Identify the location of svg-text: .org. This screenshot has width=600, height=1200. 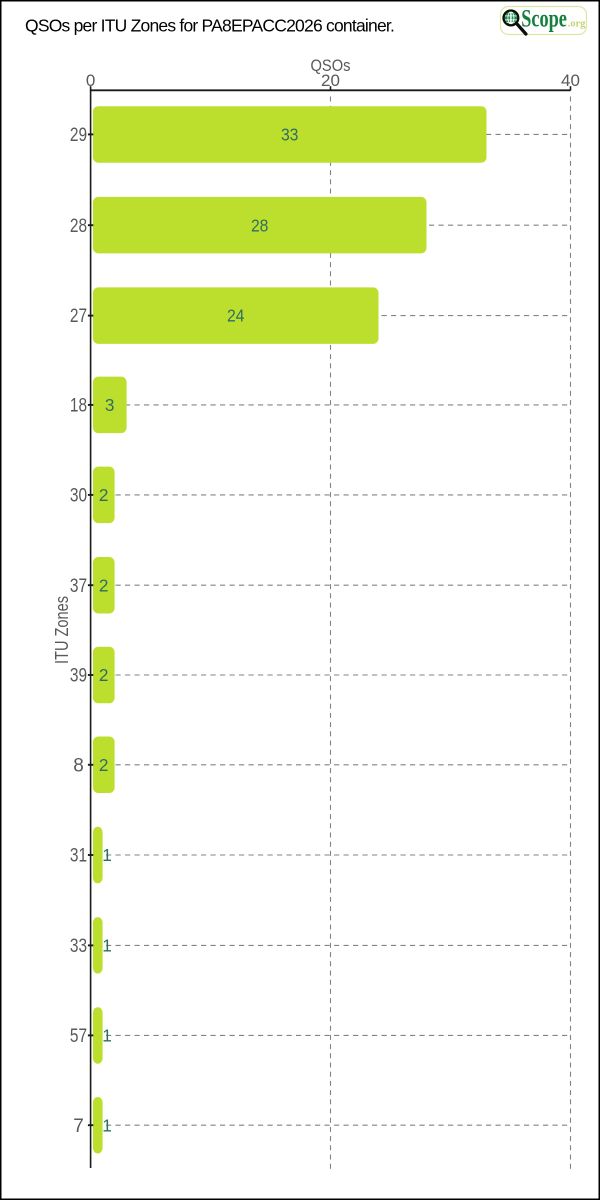
(577, 23).